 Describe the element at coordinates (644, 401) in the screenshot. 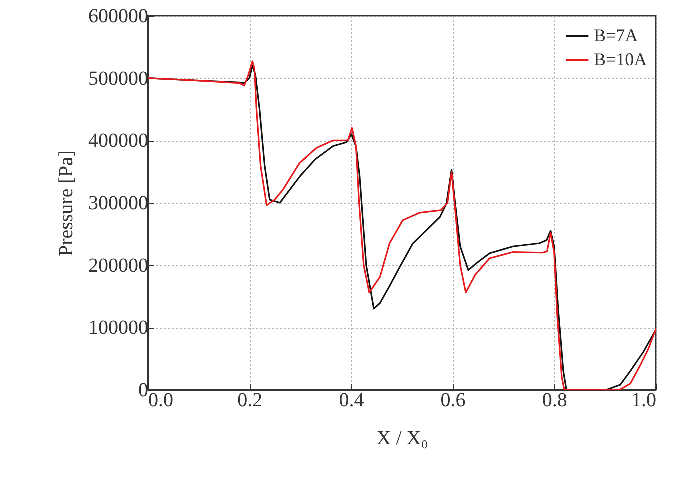

I see `x-tick-label: 1.0` at that location.